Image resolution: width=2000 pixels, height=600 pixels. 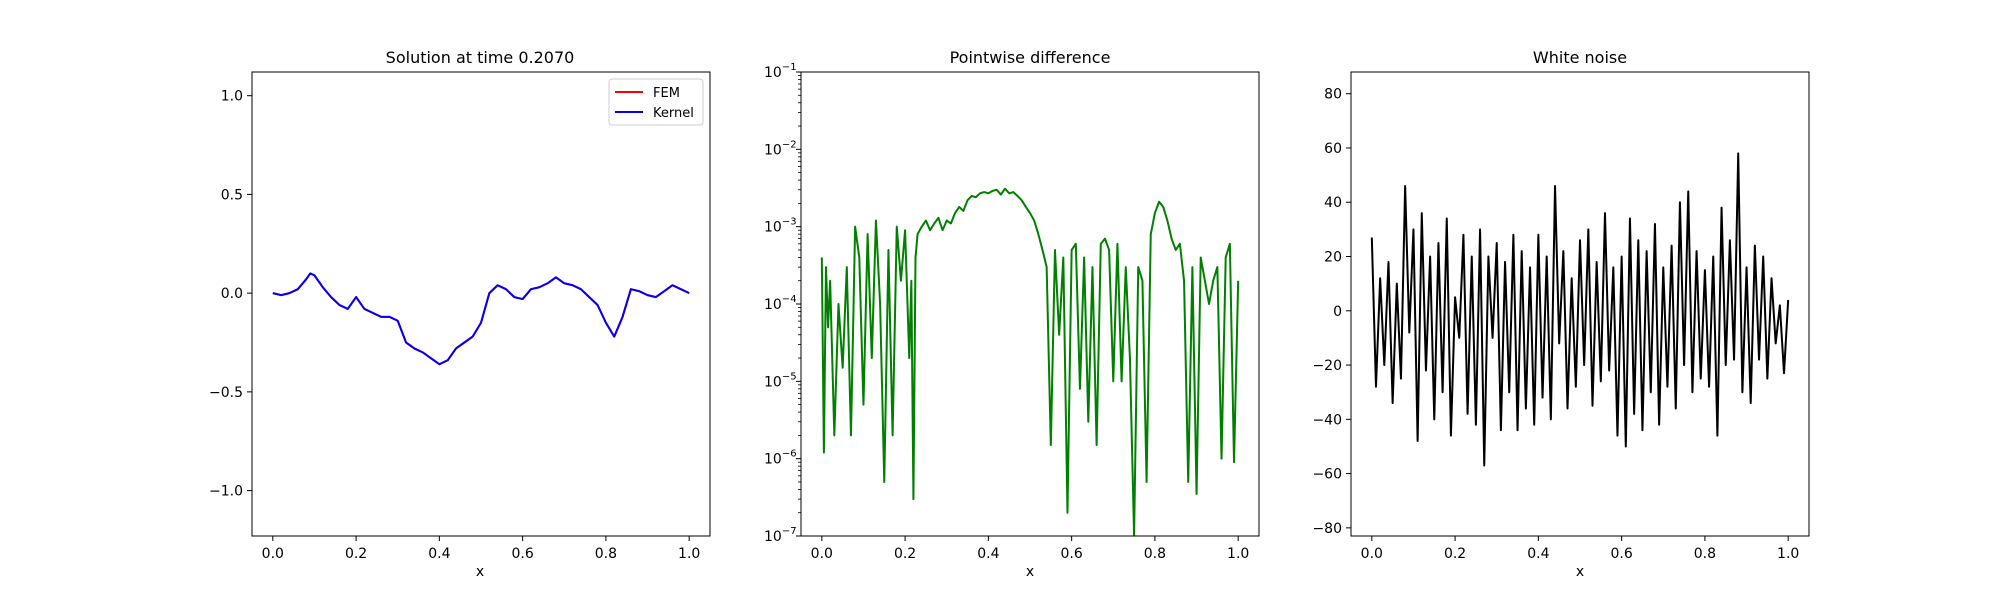 I want to click on y-tick-label: 40, so click(x=1333, y=203).